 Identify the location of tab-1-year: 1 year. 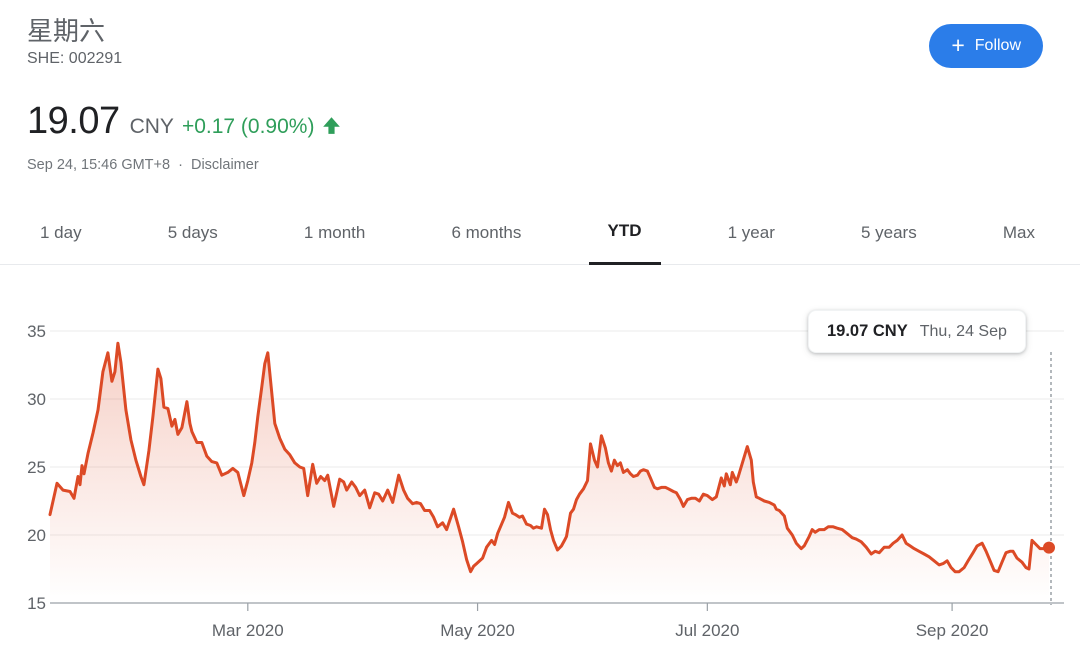
(751, 232).